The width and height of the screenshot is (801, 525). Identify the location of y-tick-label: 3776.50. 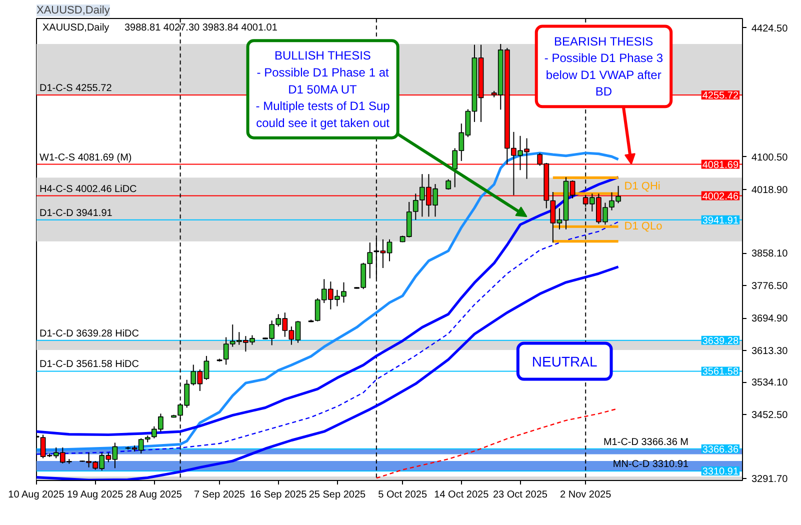
(770, 286).